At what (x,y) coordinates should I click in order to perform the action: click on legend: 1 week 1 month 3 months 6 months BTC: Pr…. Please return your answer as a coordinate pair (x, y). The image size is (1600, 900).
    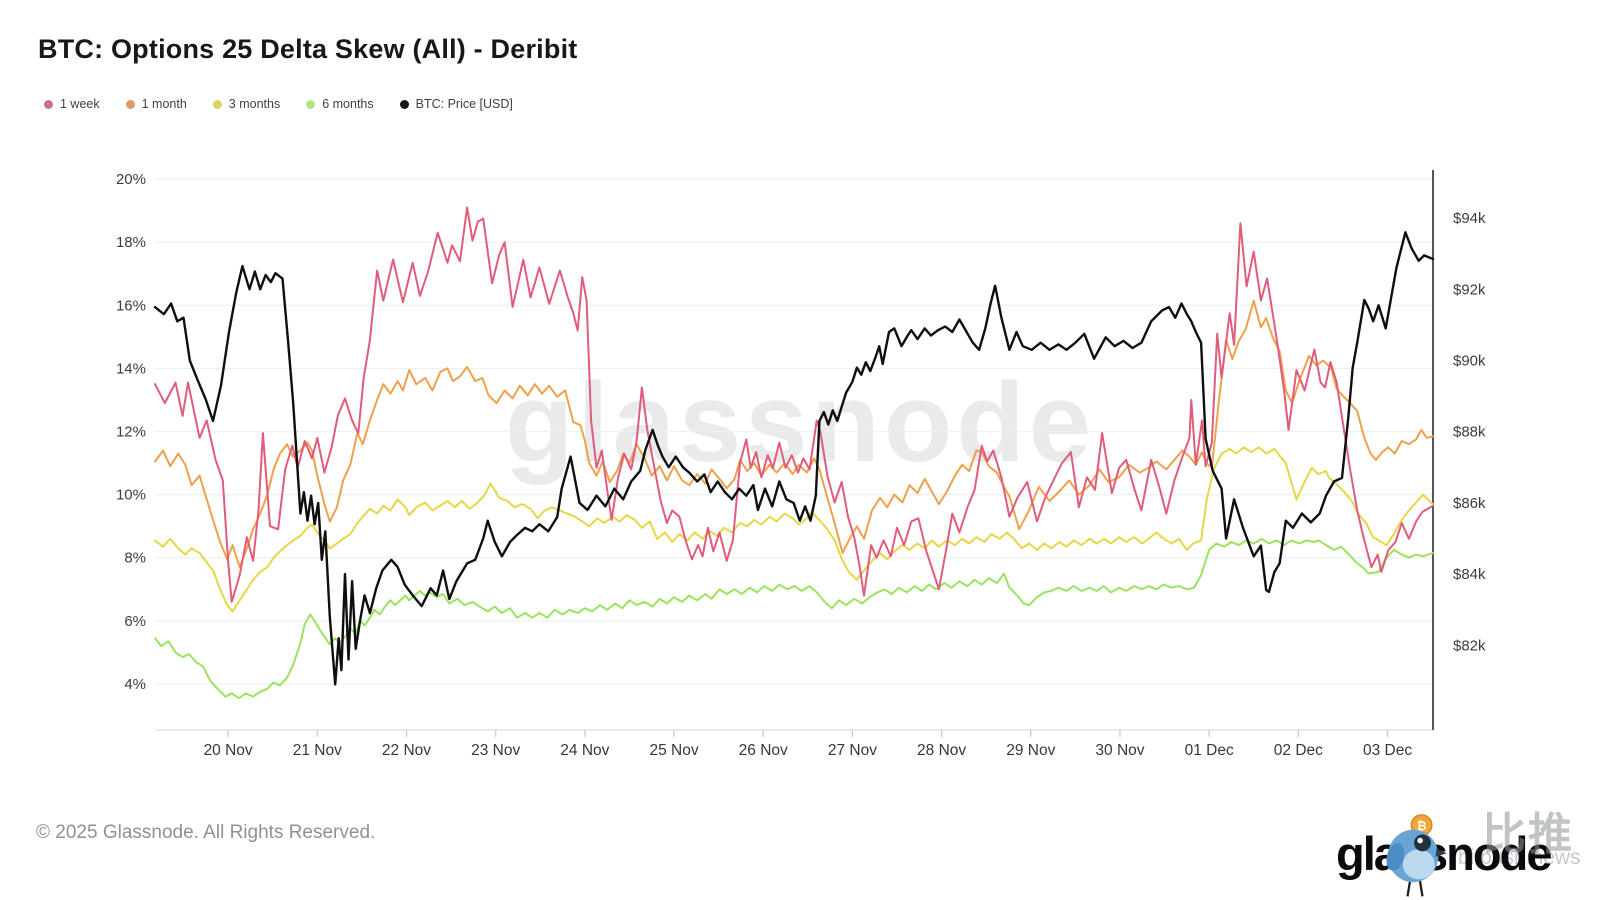
    Looking at the image, I should click on (278, 104).